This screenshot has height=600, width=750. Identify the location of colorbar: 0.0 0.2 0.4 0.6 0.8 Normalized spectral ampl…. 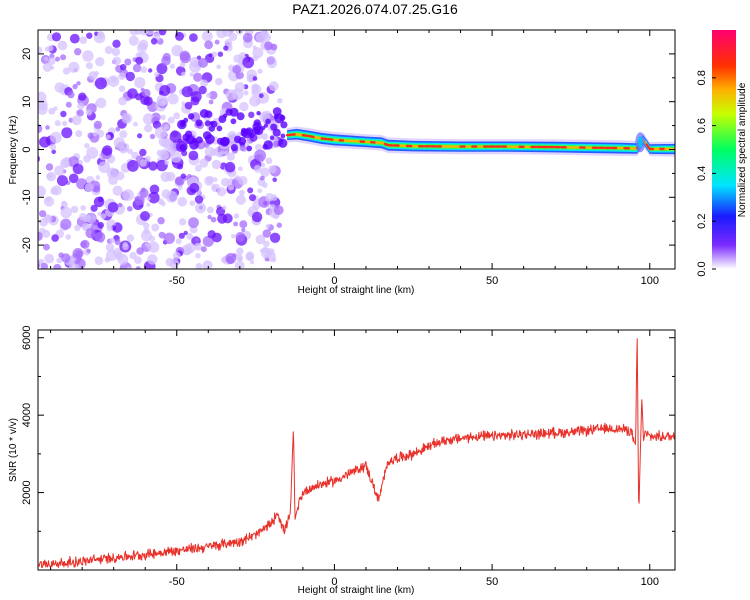
(722, 153).